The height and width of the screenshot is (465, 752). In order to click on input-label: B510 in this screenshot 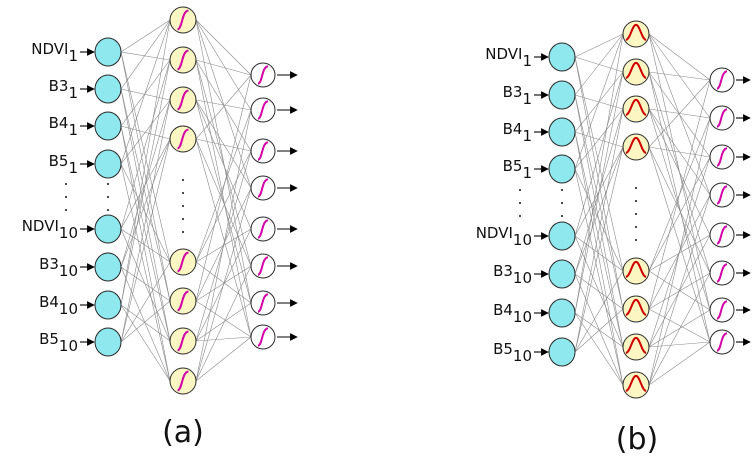, I will do `click(512, 352)`.